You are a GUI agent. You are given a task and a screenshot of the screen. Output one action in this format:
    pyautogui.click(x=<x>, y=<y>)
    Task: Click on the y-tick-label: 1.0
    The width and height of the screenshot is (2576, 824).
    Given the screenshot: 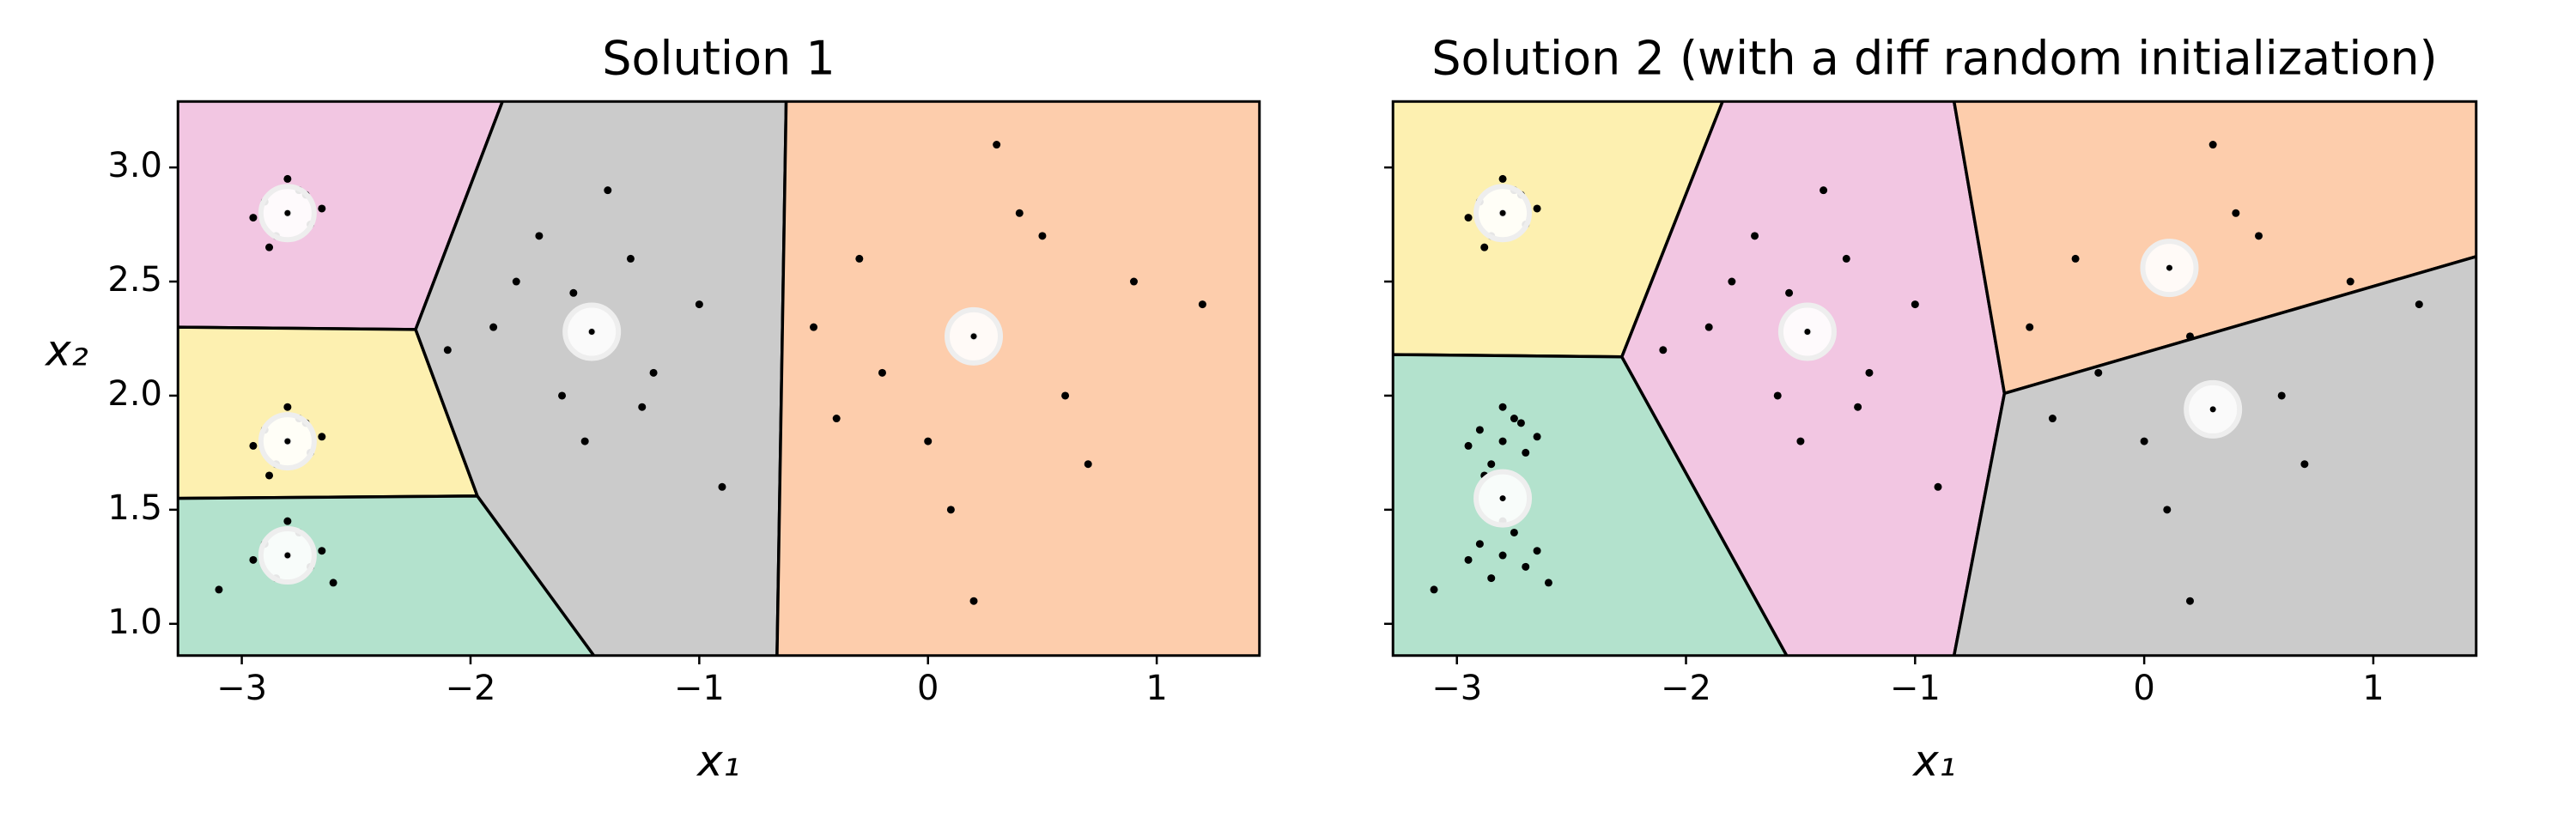 What is the action you would take?
    pyautogui.click(x=134, y=622)
    